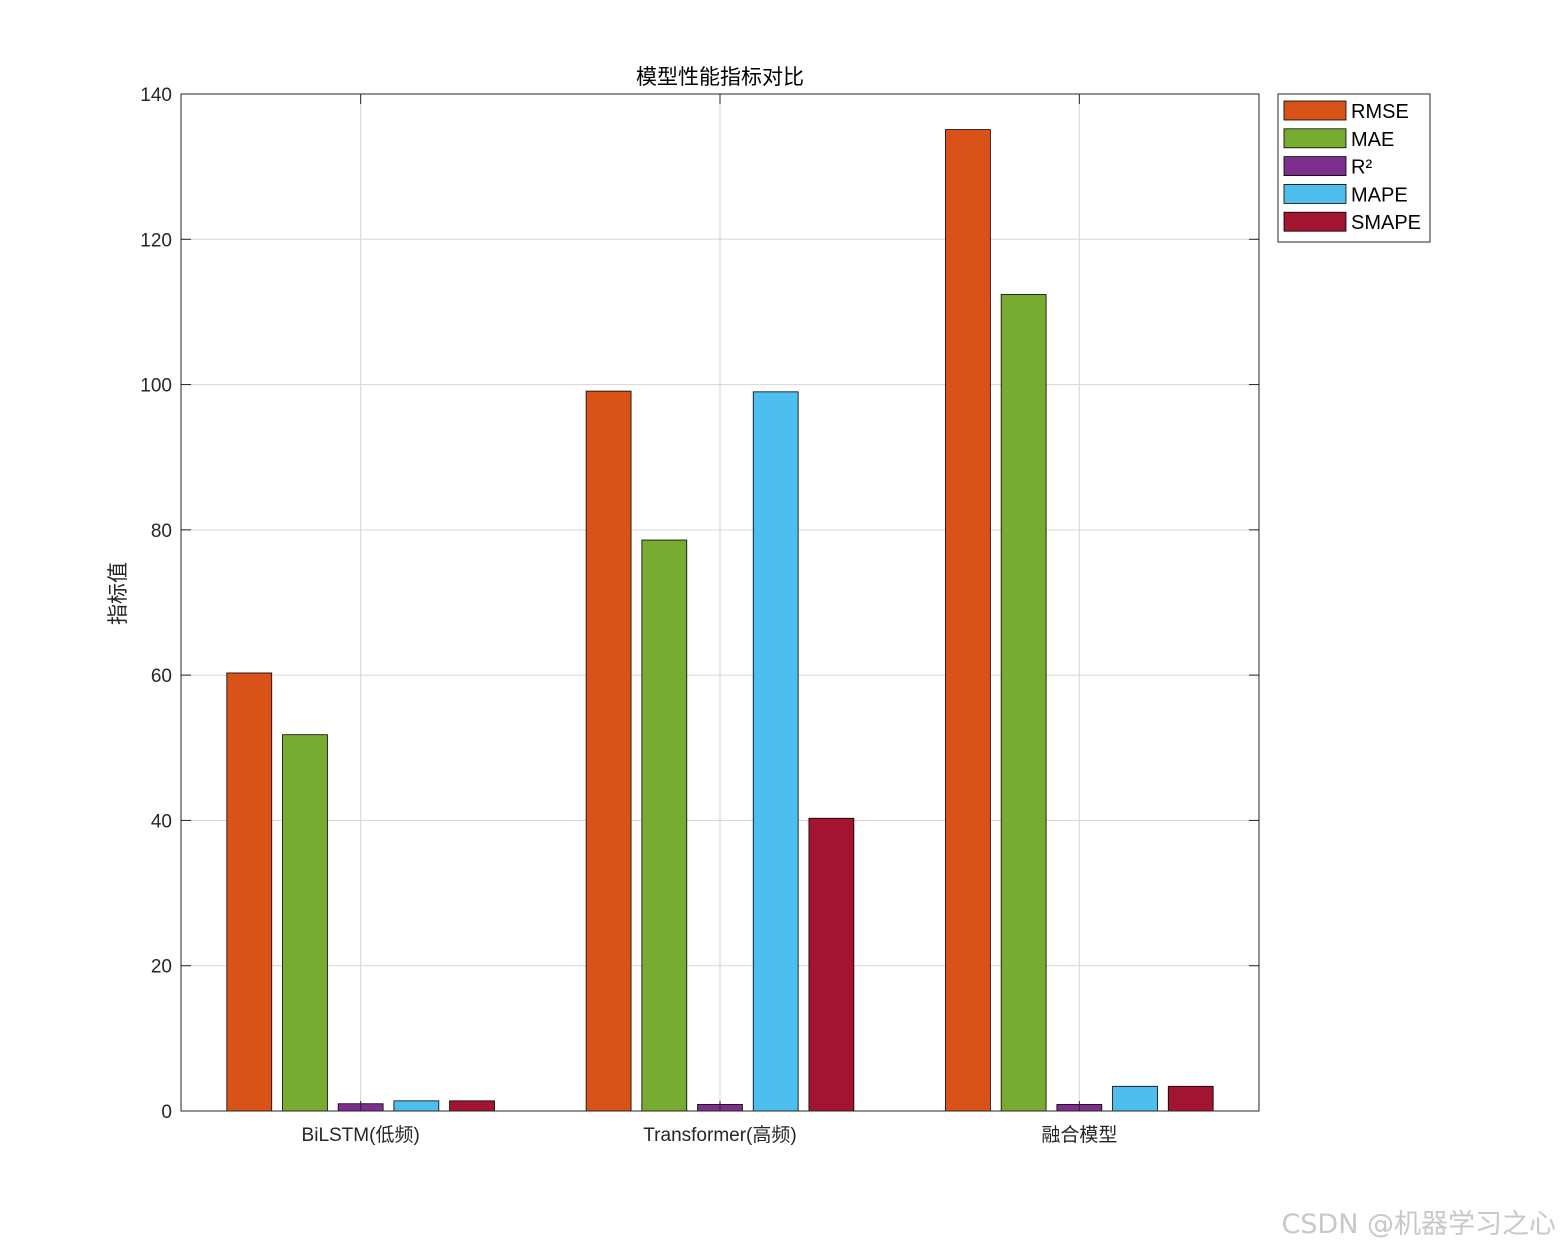 Image resolution: width=1563 pixels, height=1250 pixels. What do you see at coordinates (156, 240) in the screenshot?
I see `y-tick-label: 120` at bounding box center [156, 240].